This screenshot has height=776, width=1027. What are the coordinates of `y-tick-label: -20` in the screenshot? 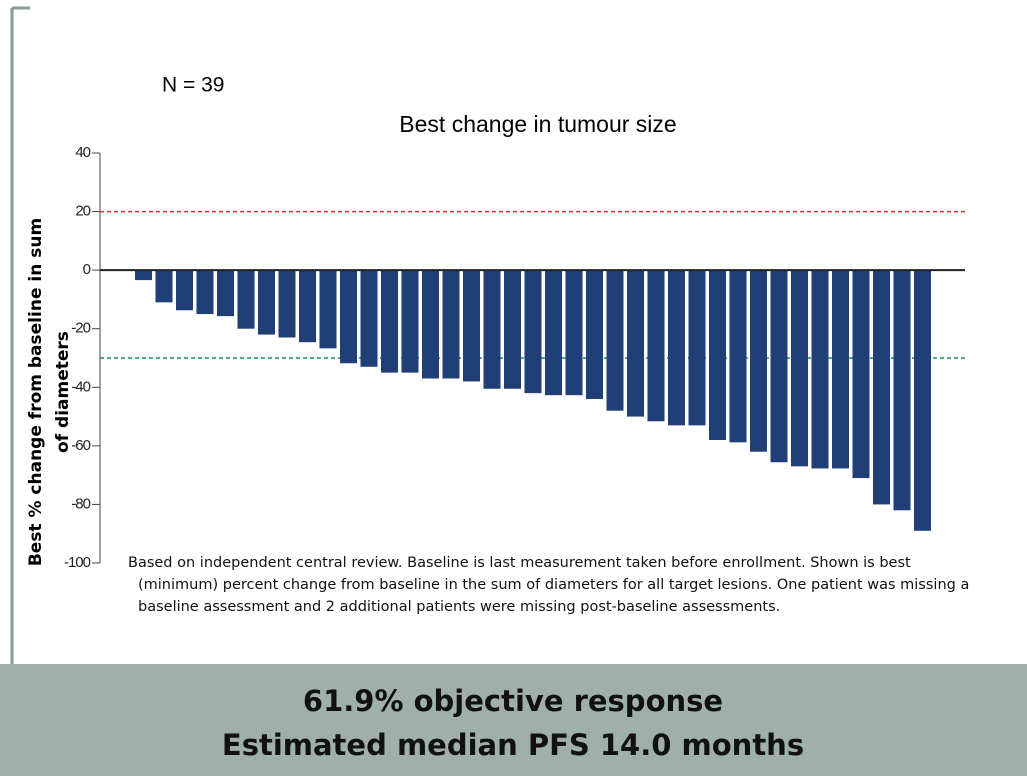 It's located at (80, 328).